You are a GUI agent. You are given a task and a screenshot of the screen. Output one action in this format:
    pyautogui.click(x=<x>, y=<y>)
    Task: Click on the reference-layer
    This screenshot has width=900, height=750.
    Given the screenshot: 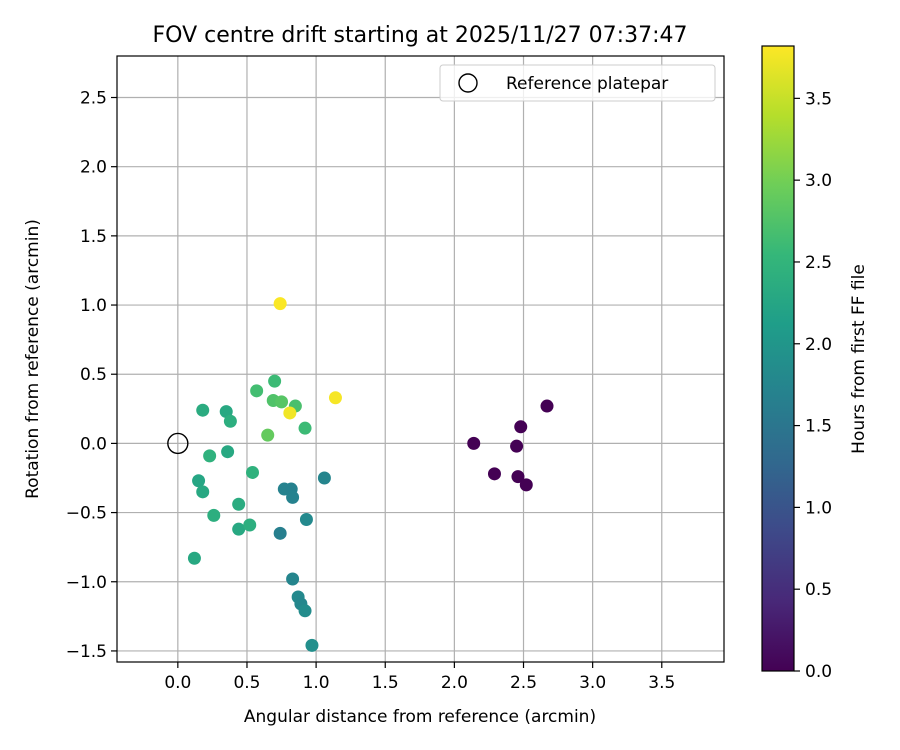 What is the action you would take?
    pyautogui.click(x=178, y=443)
    